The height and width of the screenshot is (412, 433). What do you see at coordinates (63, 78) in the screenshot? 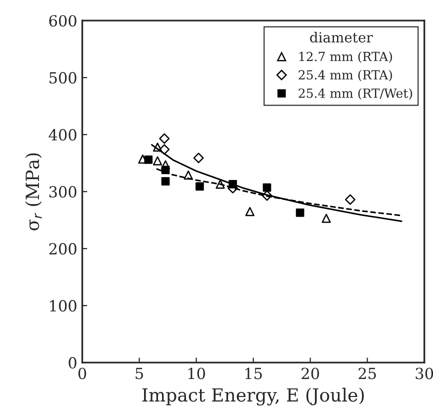
I see `y-tick-label: 500` at bounding box center [63, 78].